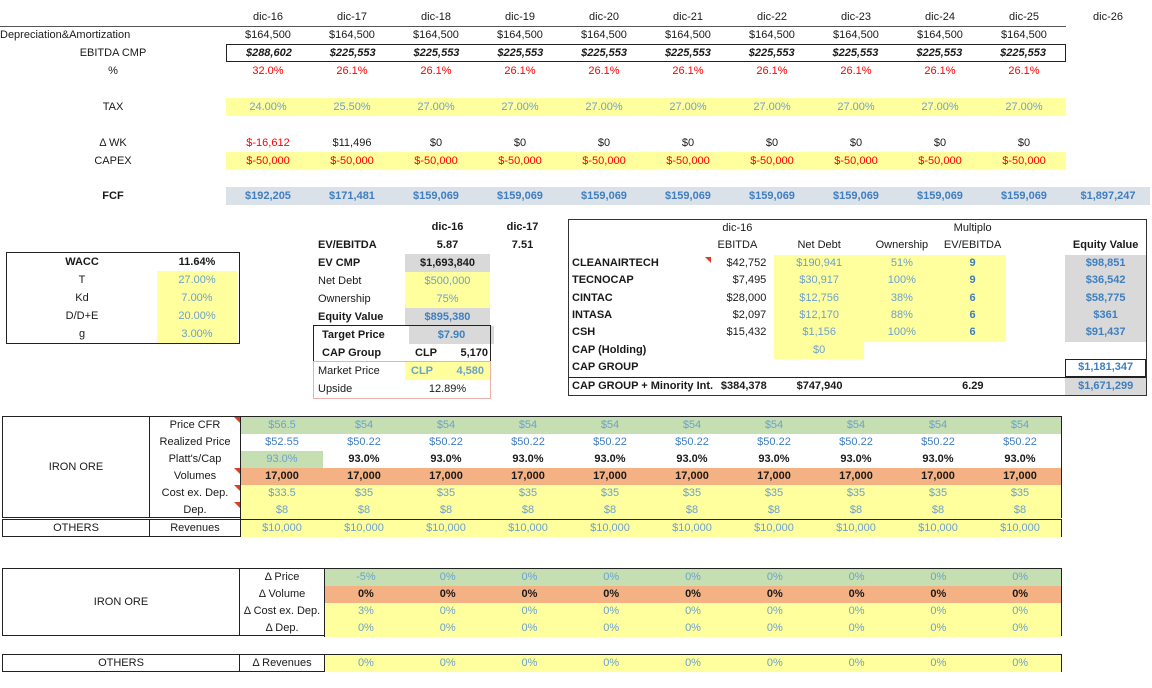  I want to click on value-cell-1-1: 0%, so click(447, 594).